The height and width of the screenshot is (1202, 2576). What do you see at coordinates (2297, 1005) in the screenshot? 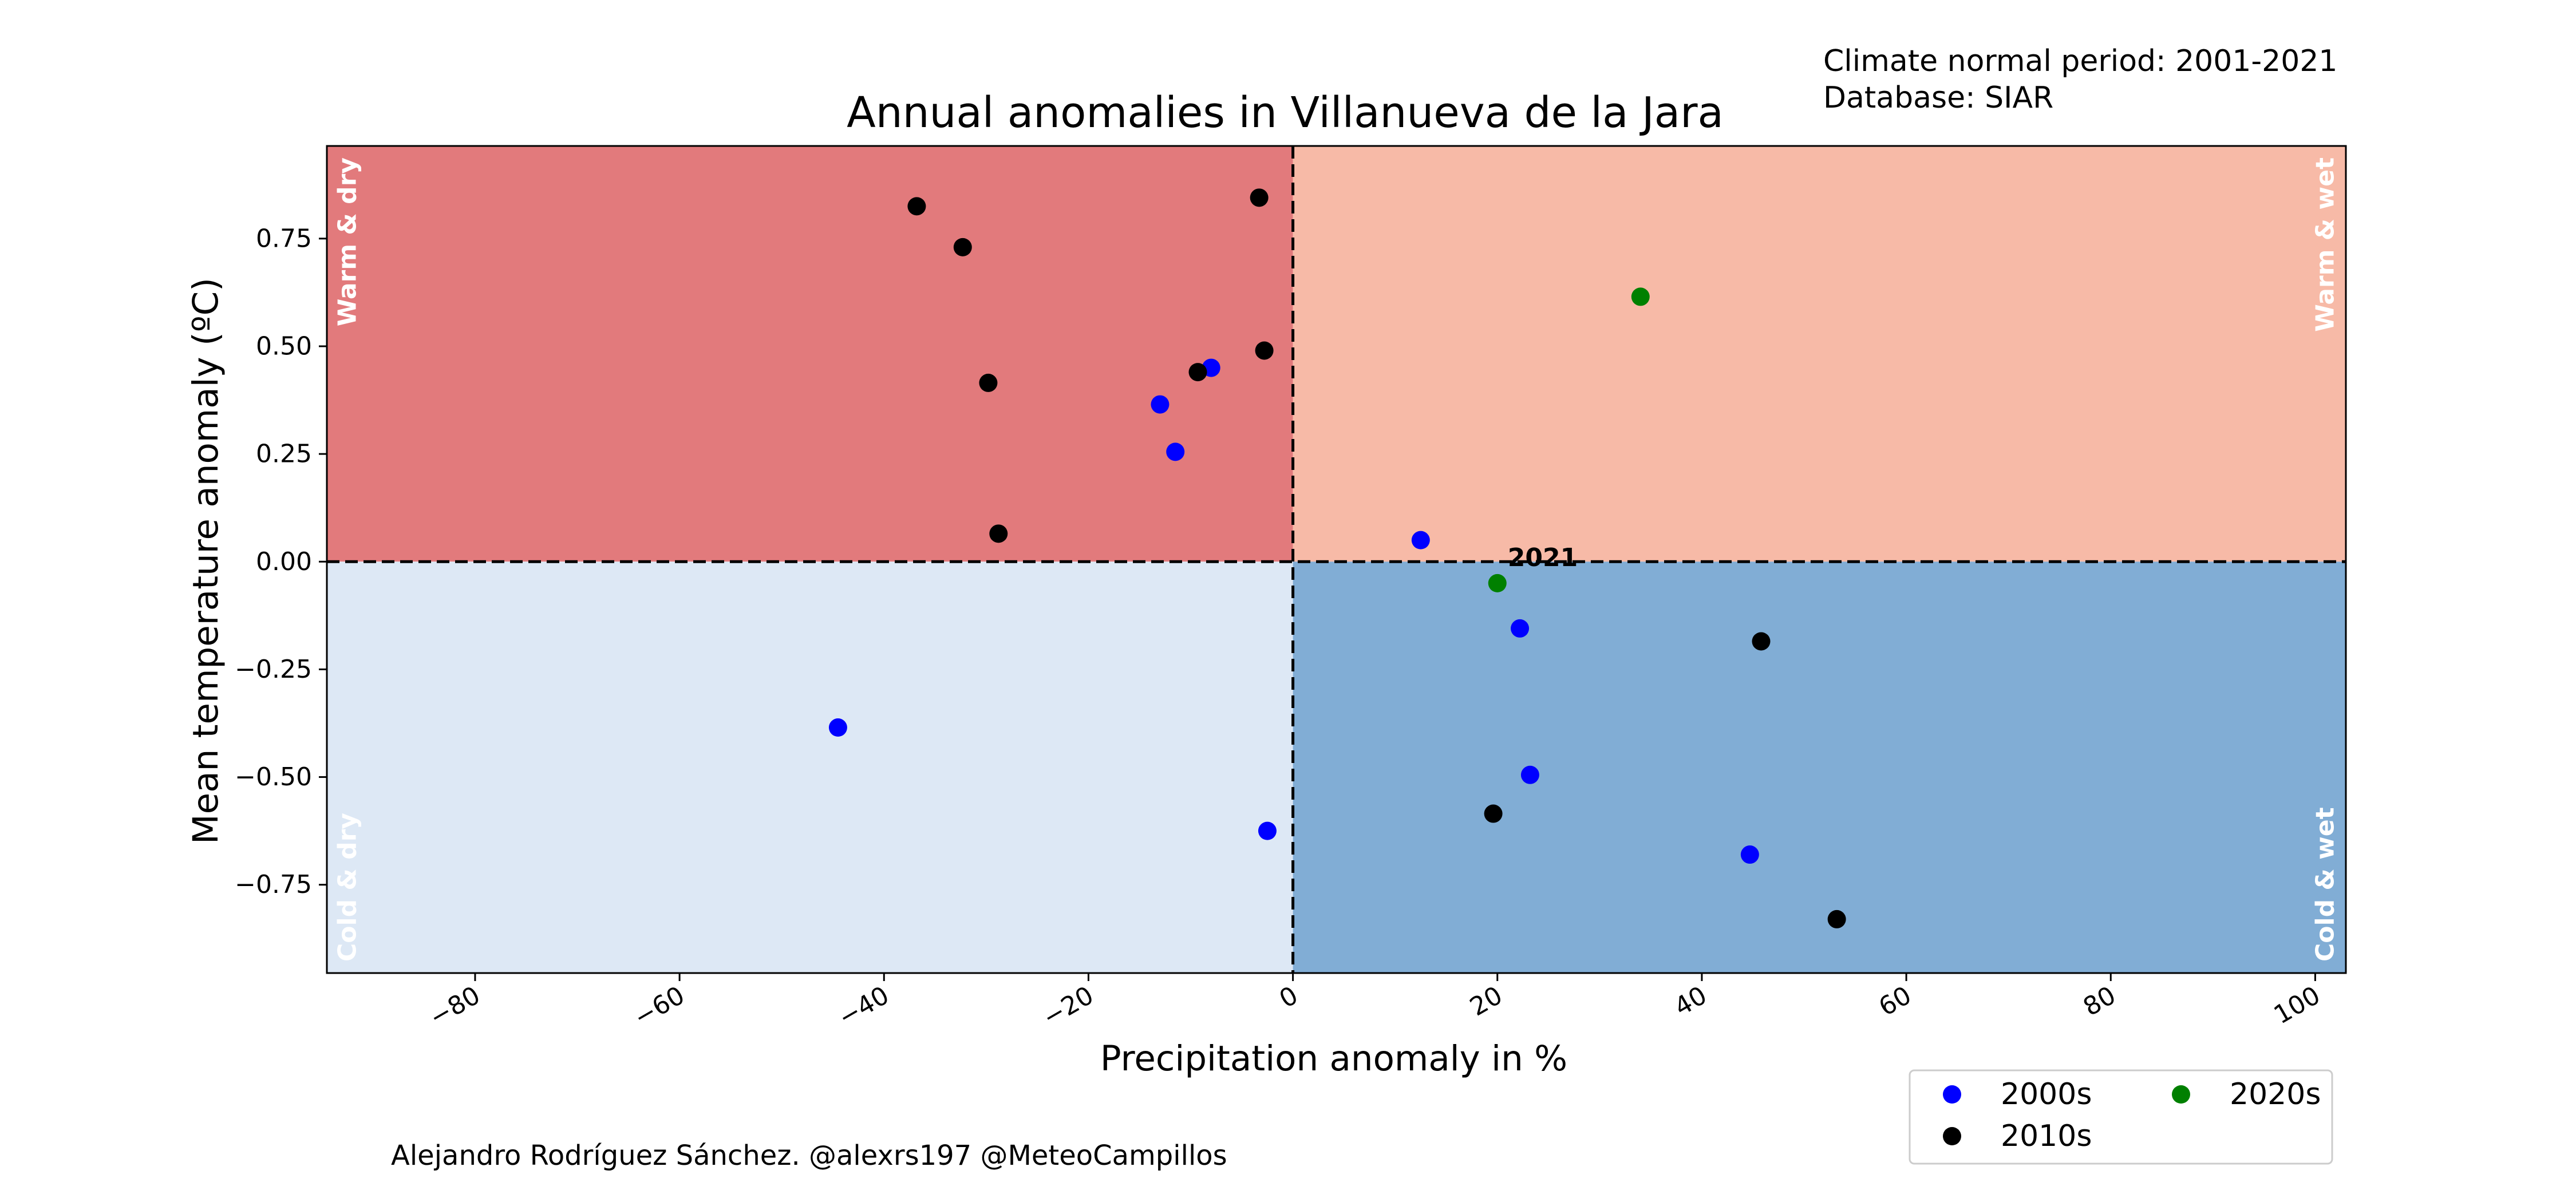
I see `x-tick-label: 100` at bounding box center [2297, 1005].